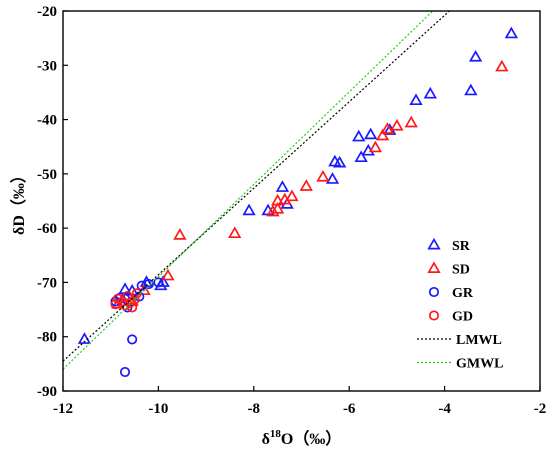  I want to click on legend-gd-marker, so click(434, 315).